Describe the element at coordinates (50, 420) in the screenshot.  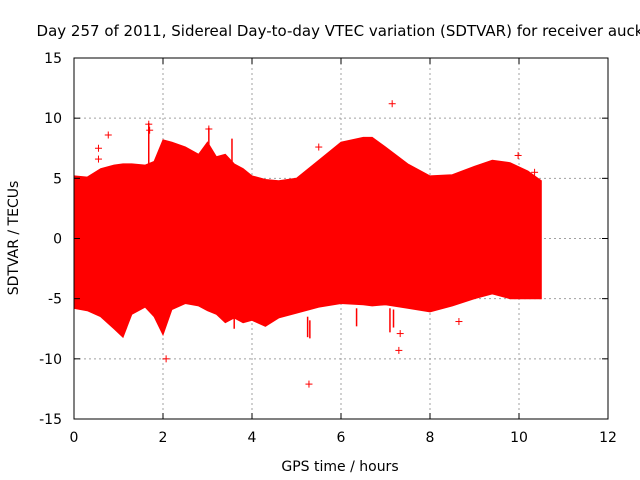
I see `y-tick-label: -15` at that location.